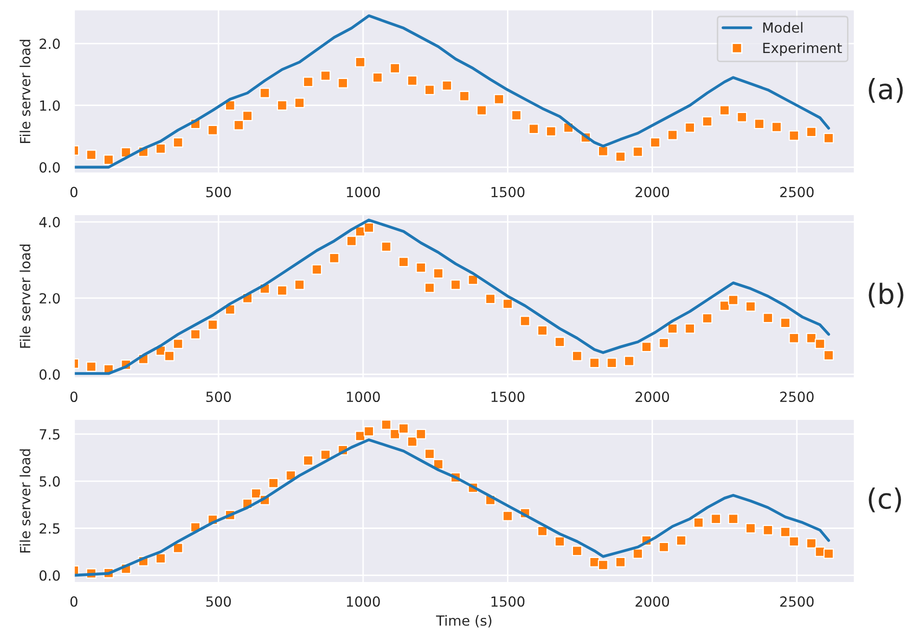 The image size is (924, 637). I want to click on x-tick-label: 1500, so click(508, 192).